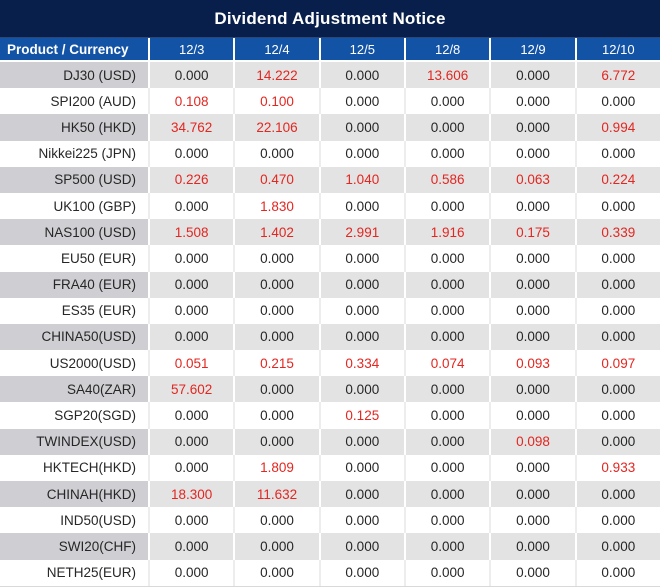  Describe the element at coordinates (276, 101) in the screenshot. I see `value-cell: 0.100` at that location.